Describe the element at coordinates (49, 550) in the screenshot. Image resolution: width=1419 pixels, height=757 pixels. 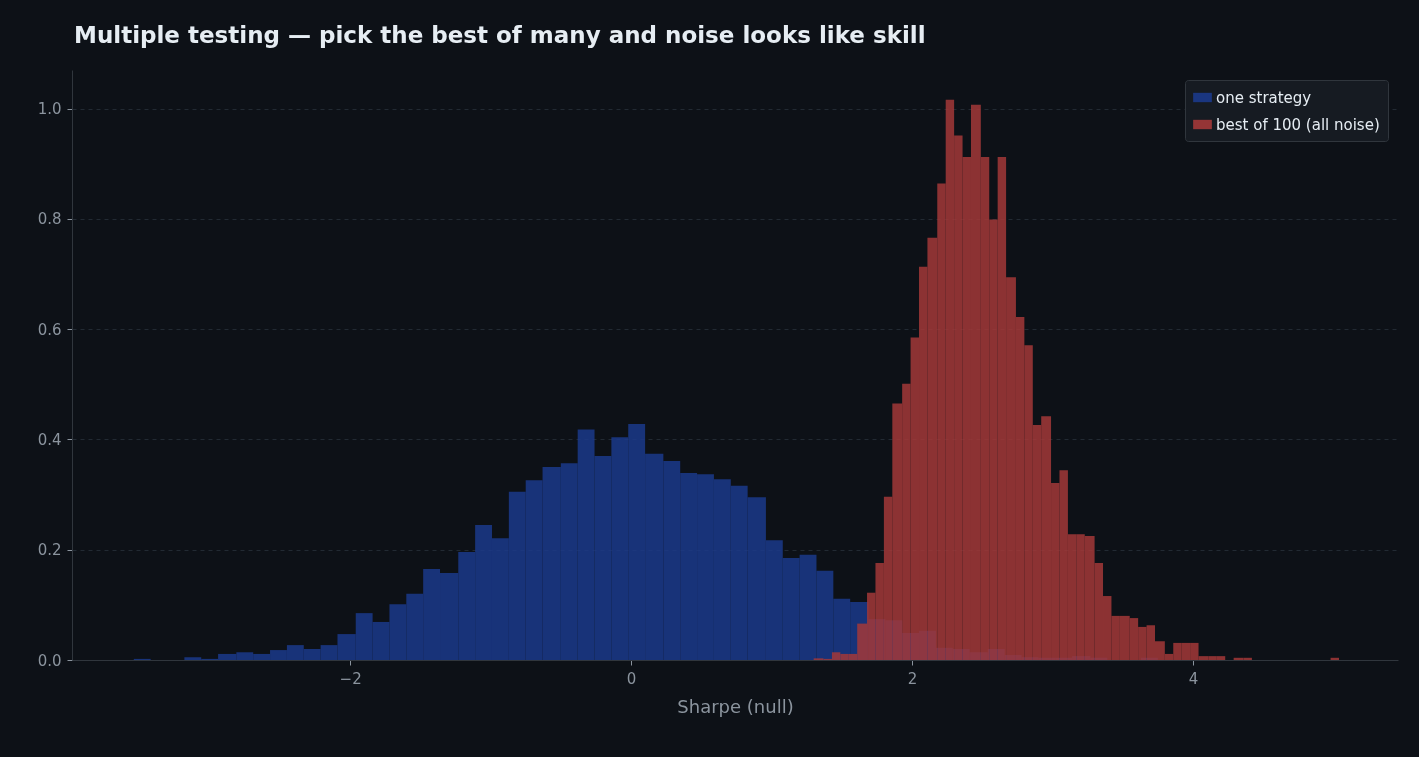
I see `y-tick-label: 0.2` at that location.